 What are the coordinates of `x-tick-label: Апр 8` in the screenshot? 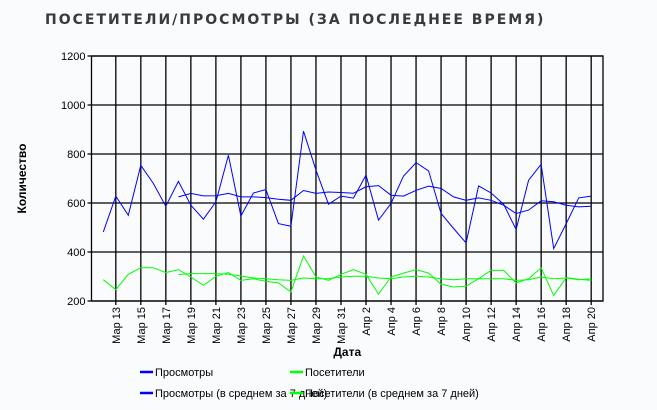 It's located at (442, 321).